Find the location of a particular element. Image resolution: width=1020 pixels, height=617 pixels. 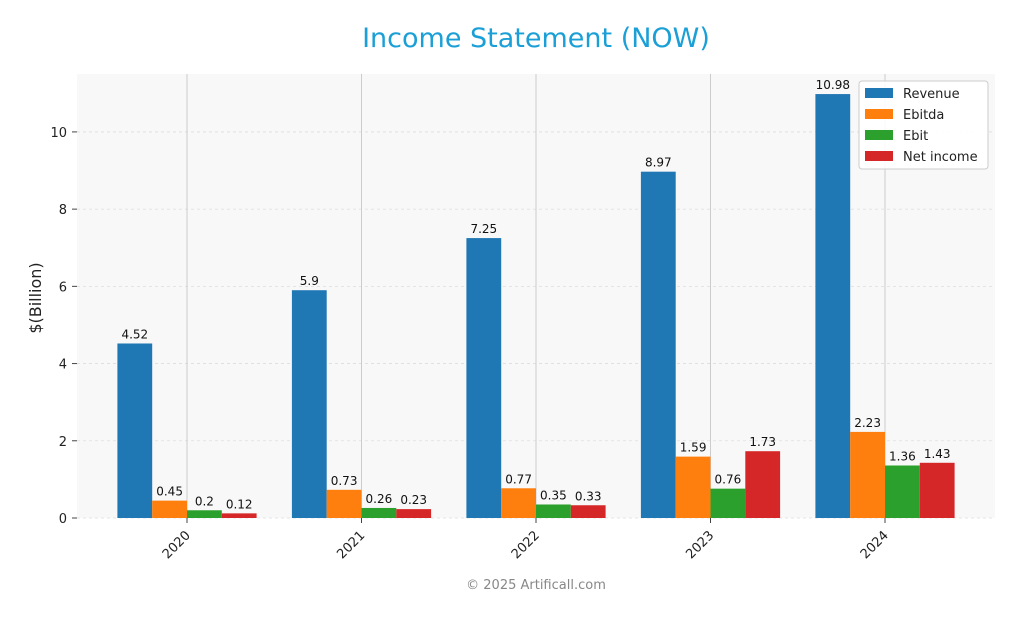

legend-label: Revenue is located at coordinates (931, 94).